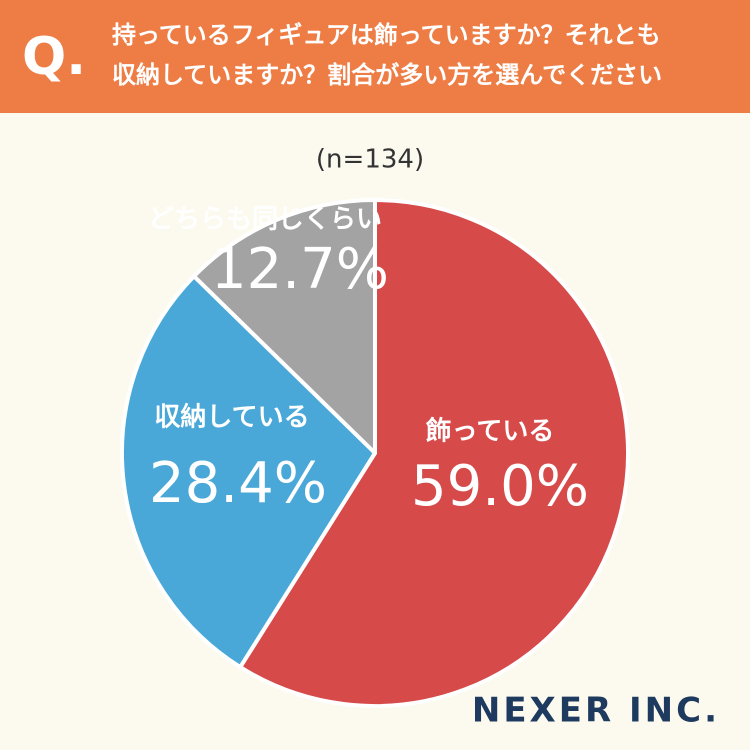 This screenshot has width=750, height=750. What do you see at coordinates (300, 269) in the screenshot?
I see `value-label: 12.7%` at bounding box center [300, 269].